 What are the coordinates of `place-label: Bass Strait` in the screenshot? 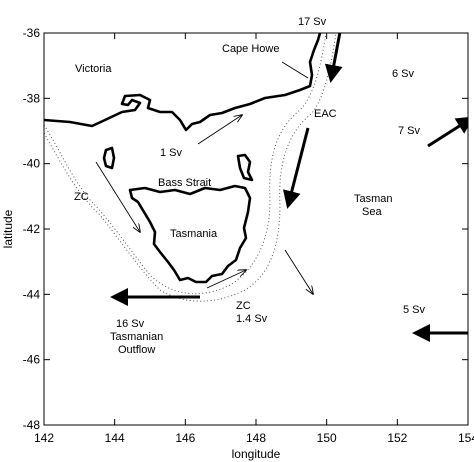 It's located at (184, 183).